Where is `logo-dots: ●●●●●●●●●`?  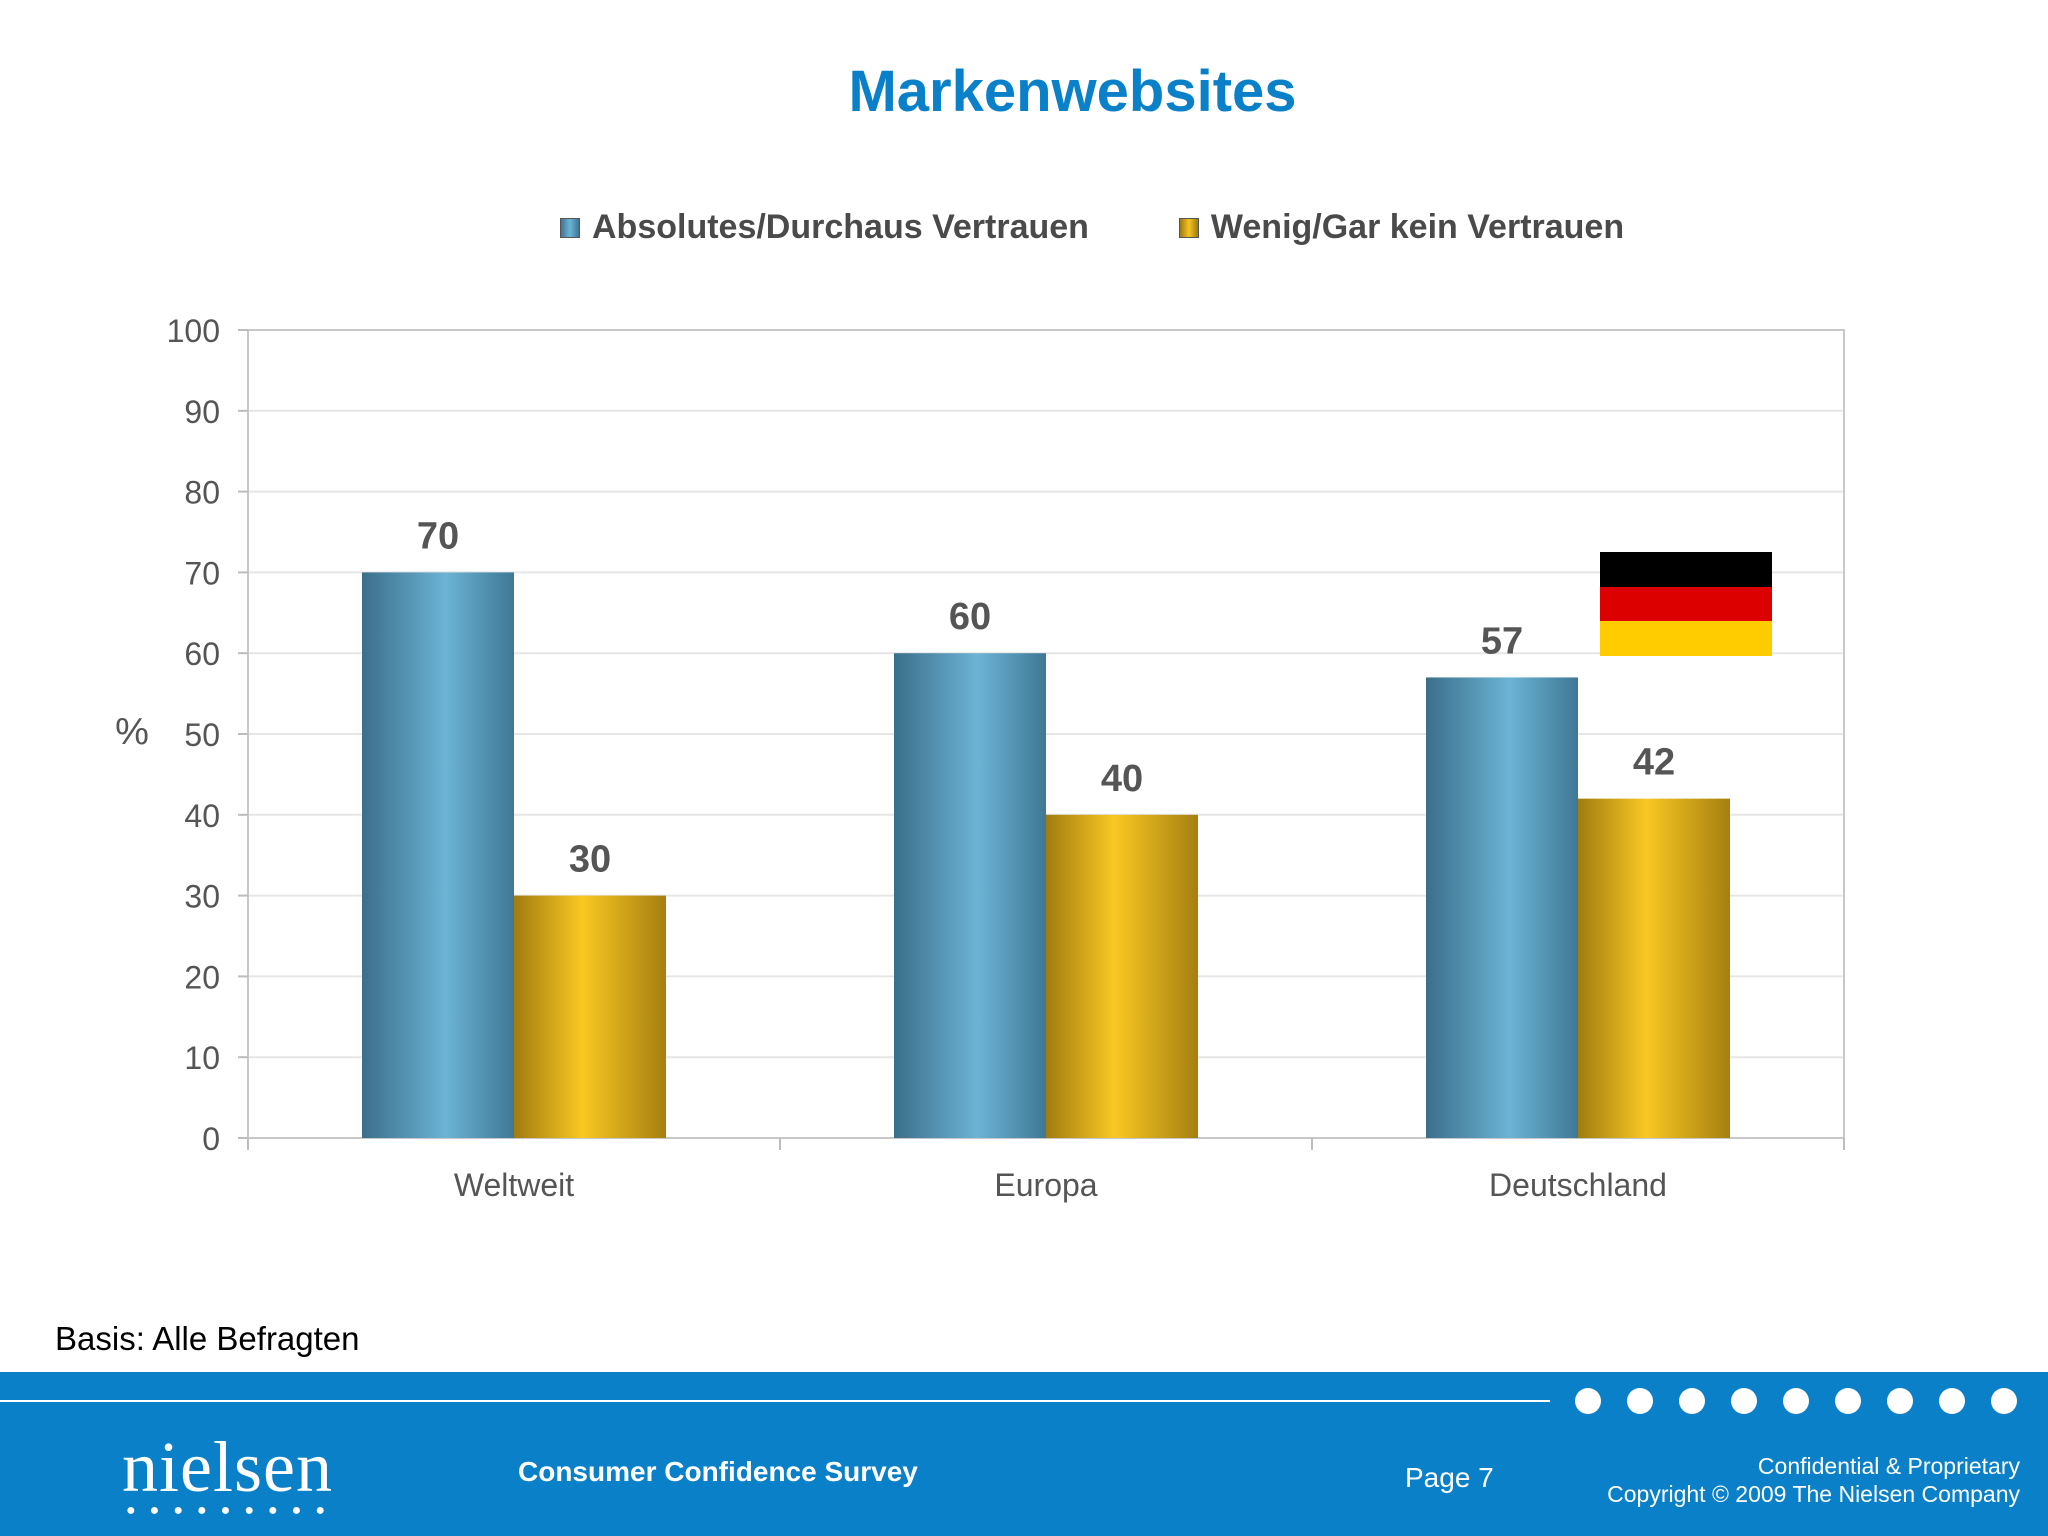
logo-dots: ●●●●●●●●● is located at coordinates (232, 1510).